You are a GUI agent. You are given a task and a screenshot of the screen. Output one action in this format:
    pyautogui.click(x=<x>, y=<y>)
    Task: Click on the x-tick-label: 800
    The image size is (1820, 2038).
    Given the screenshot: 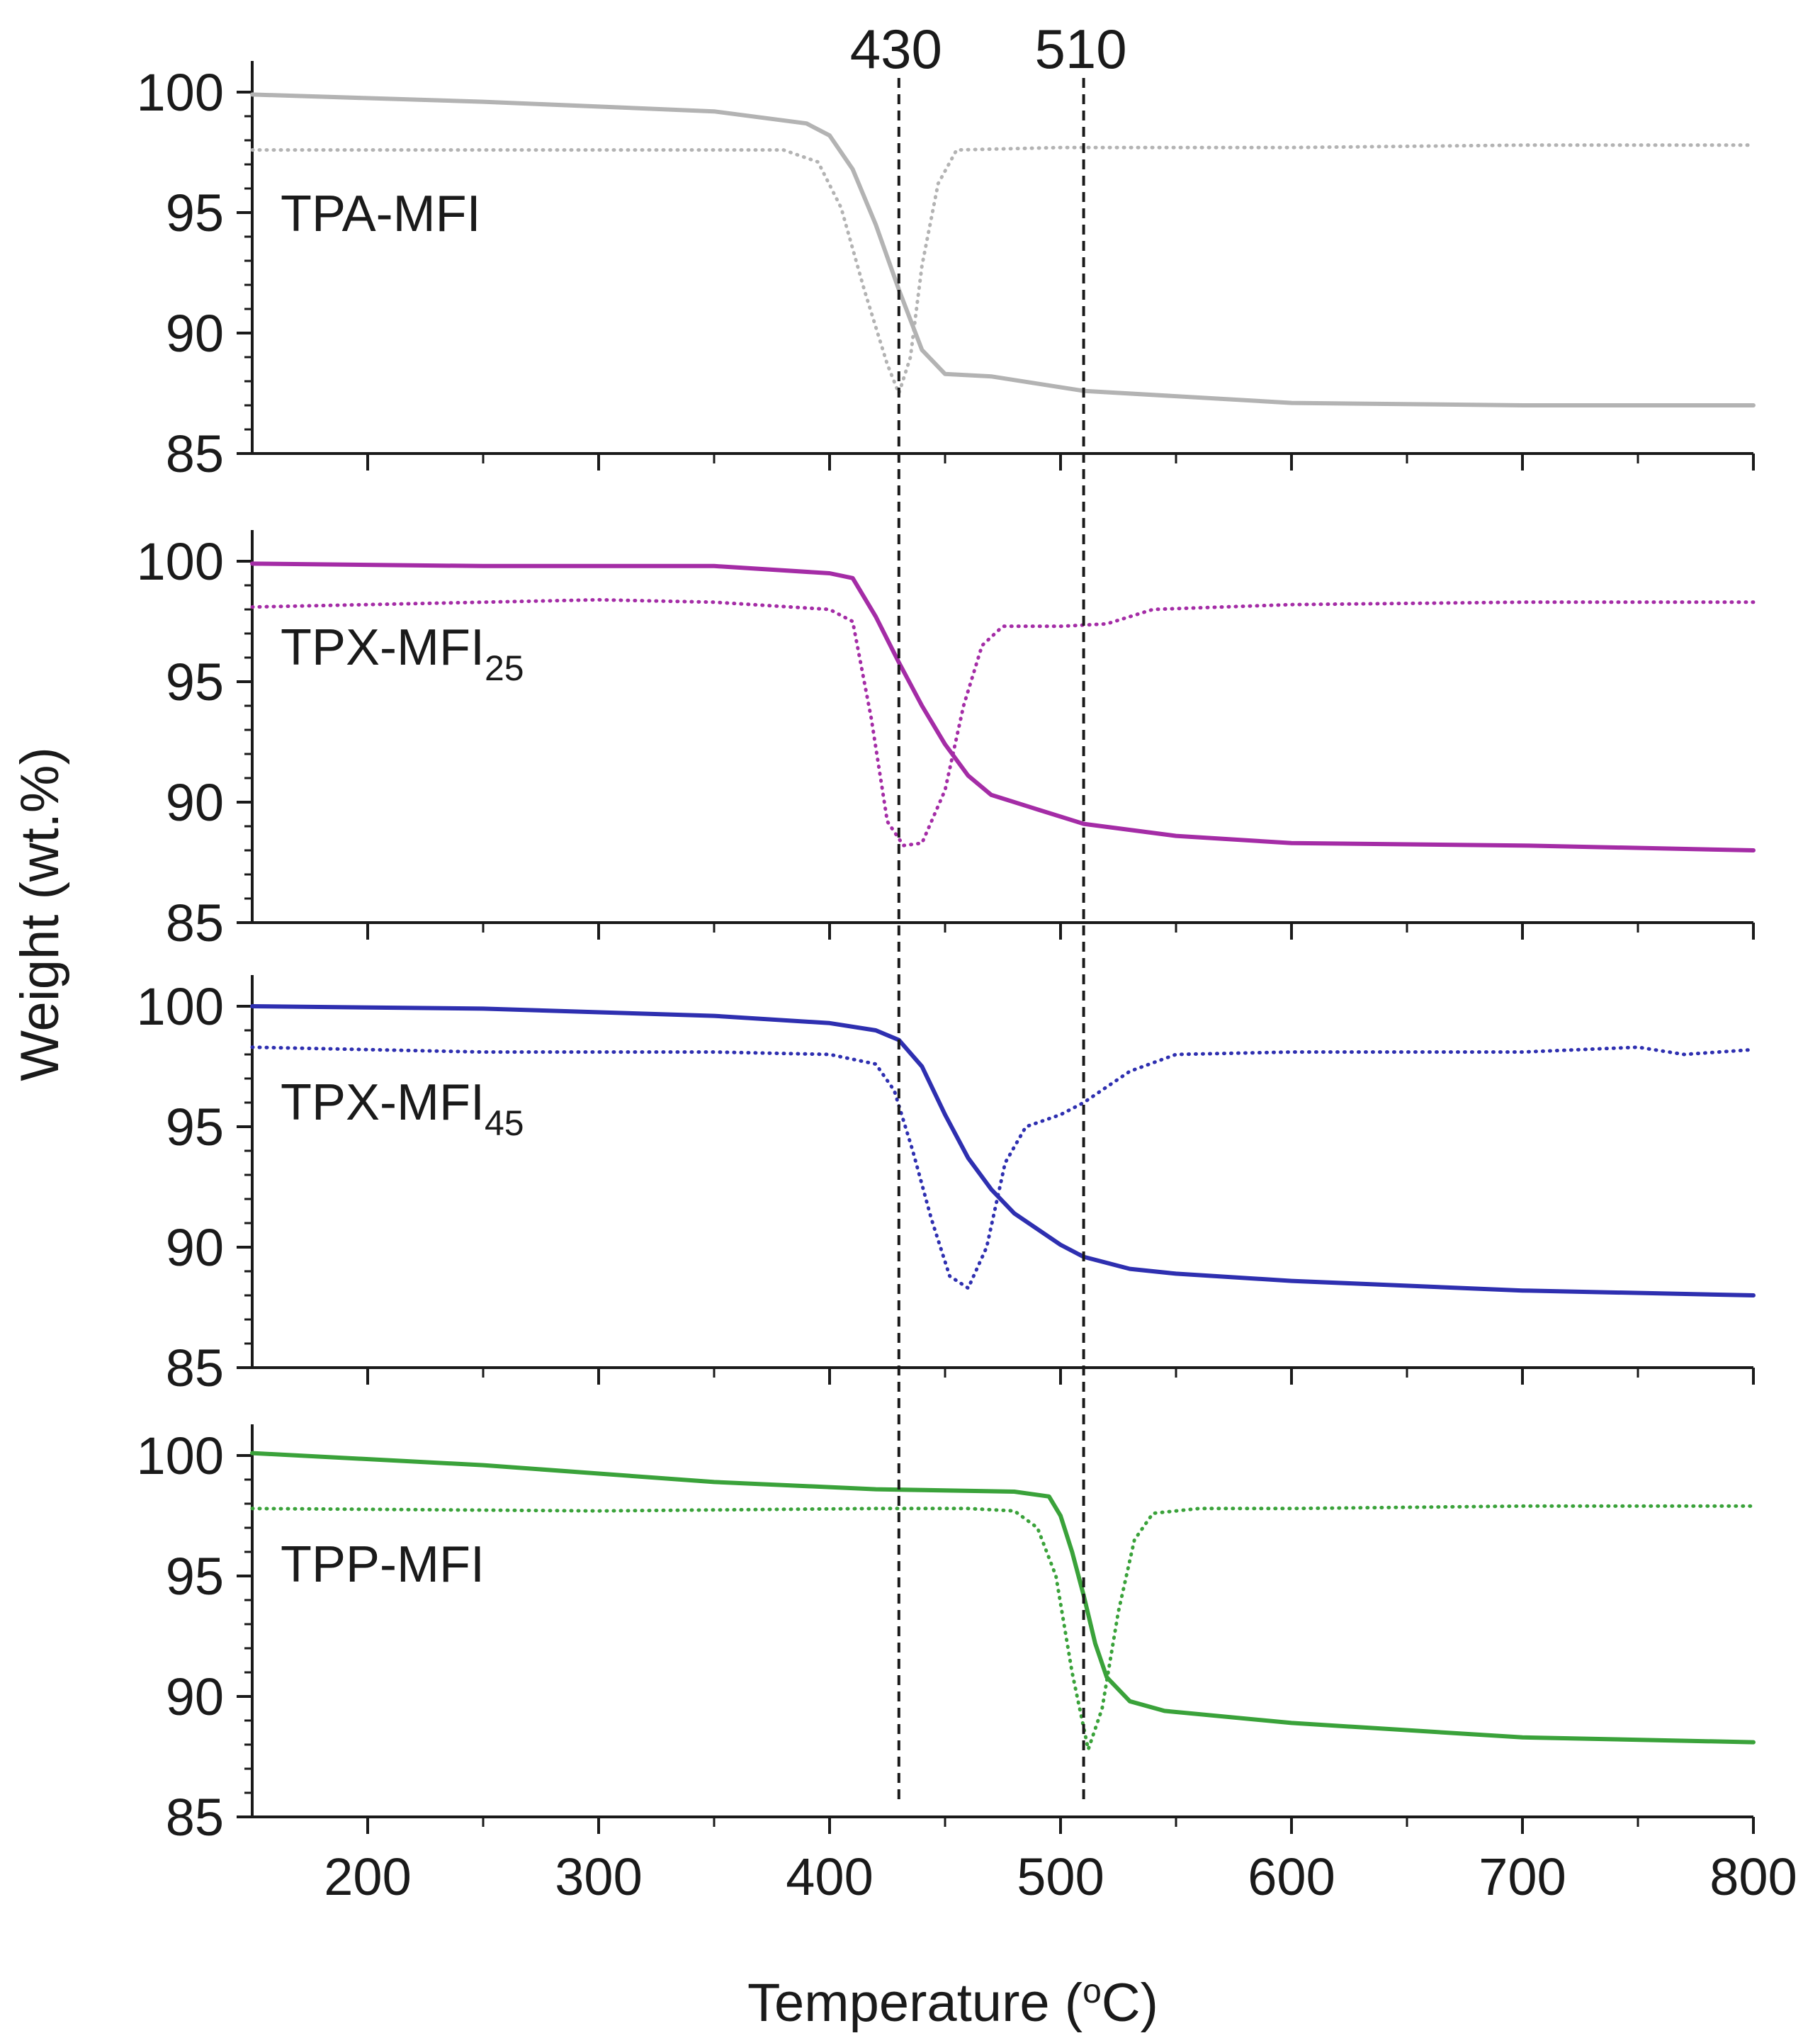 What is the action you would take?
    pyautogui.click(x=1753, y=1877)
    